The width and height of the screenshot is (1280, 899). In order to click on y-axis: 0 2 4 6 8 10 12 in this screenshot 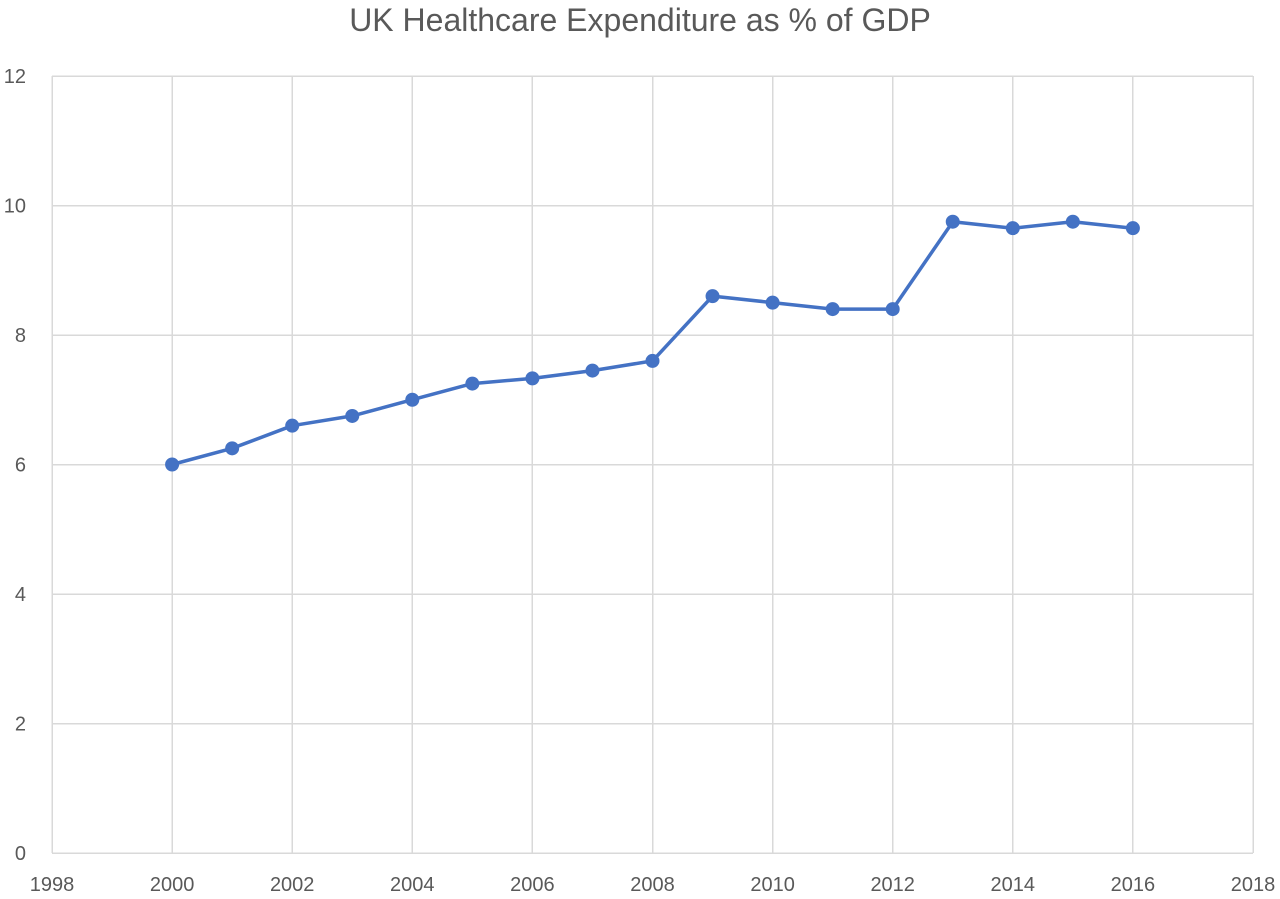, I will do `click(15, 465)`.